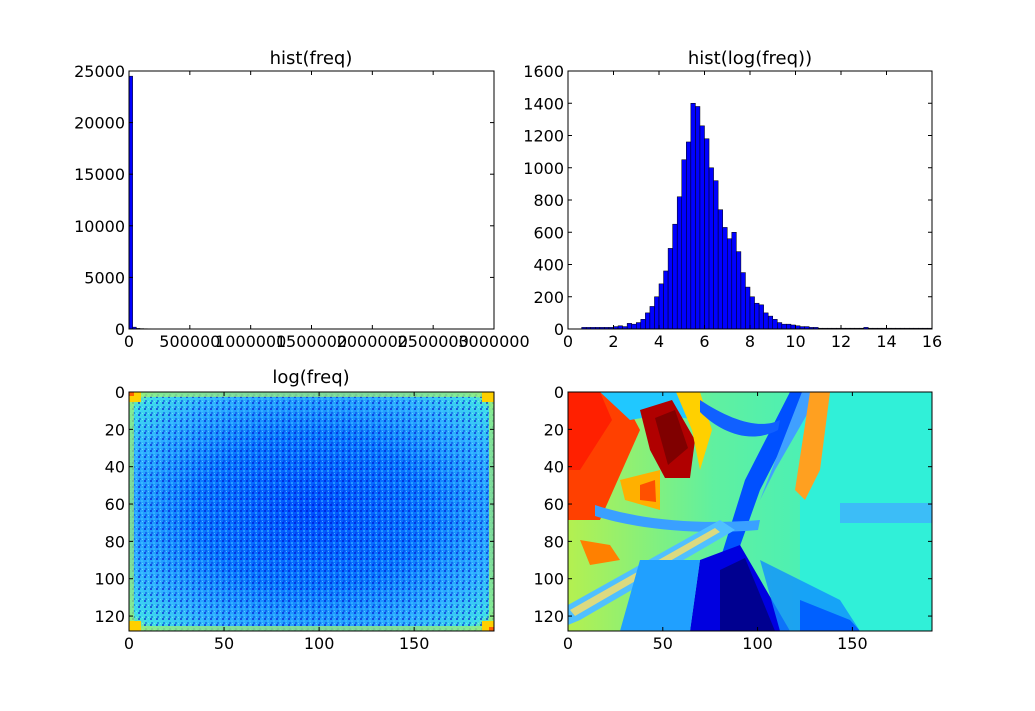 The width and height of the screenshot is (1035, 711). I want to click on hist-log-freq-xtick-label: 0, so click(568, 341).